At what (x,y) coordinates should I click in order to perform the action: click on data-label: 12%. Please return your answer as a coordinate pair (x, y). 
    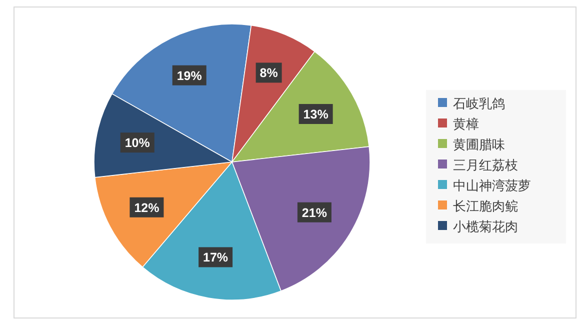
    Looking at the image, I should click on (147, 207).